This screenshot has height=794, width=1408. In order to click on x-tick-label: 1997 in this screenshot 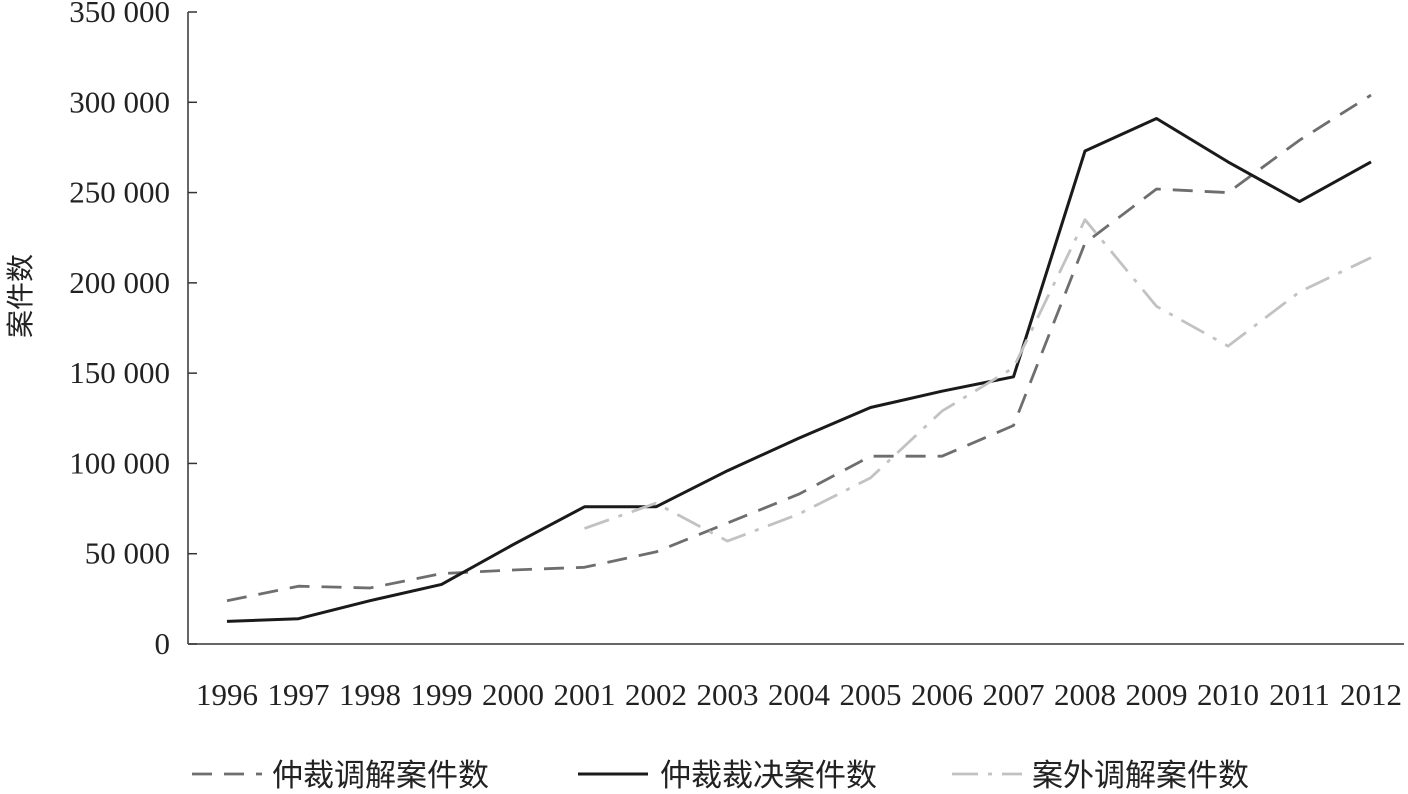, I will do `click(299, 694)`.